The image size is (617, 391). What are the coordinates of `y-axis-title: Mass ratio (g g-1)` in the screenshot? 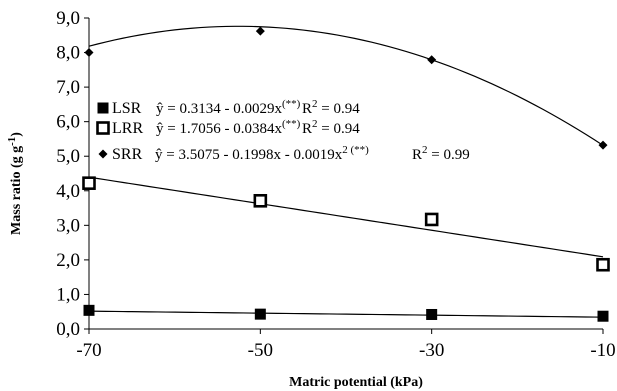 It's located at (15, 183).